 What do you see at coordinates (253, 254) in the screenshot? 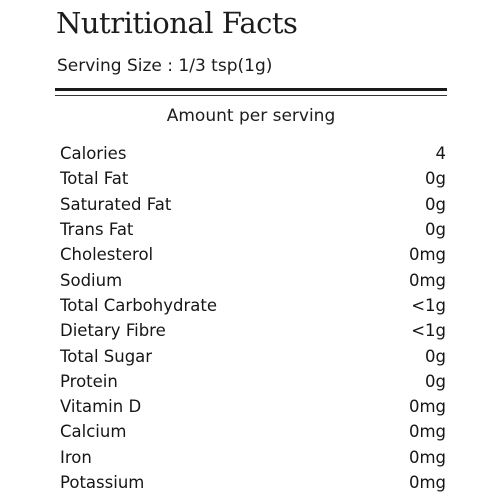
I see `nutrient-row-cholesterol: Cholesterol 0mg` at bounding box center [253, 254].